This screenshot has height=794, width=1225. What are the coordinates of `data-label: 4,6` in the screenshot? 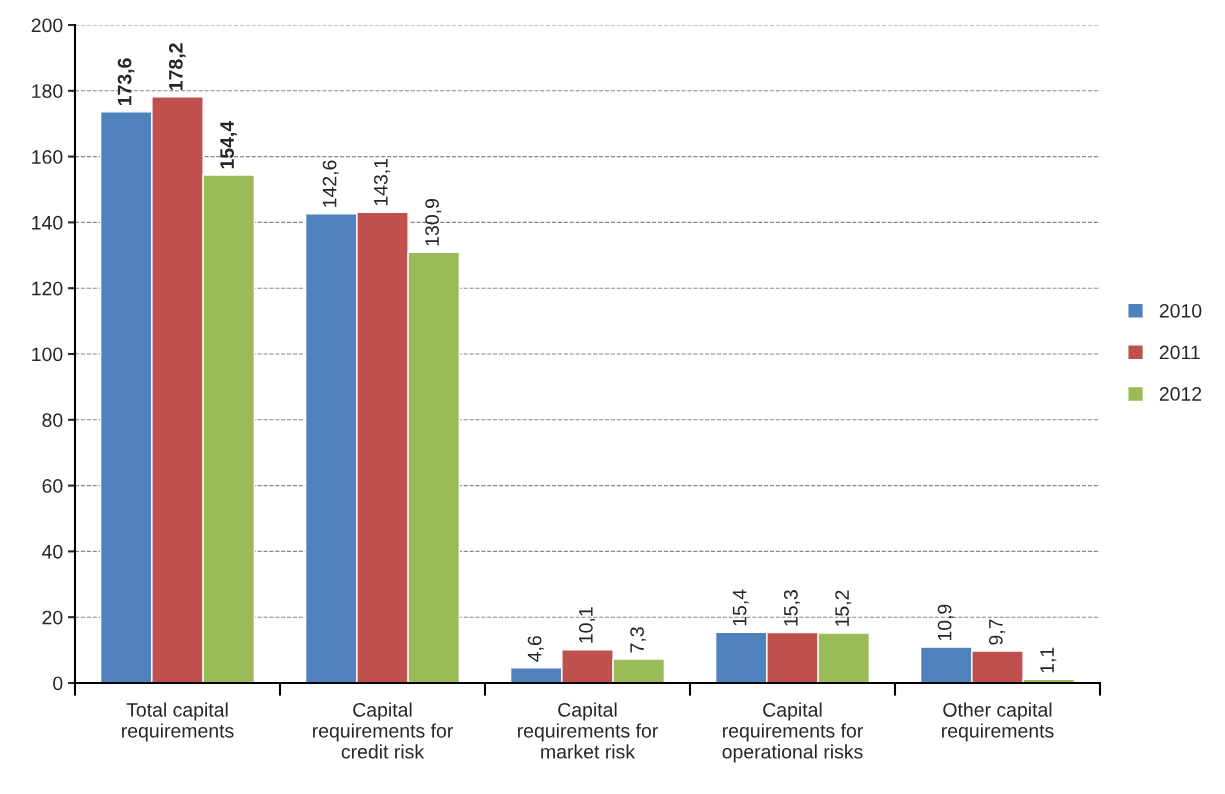 It's located at (535, 649).